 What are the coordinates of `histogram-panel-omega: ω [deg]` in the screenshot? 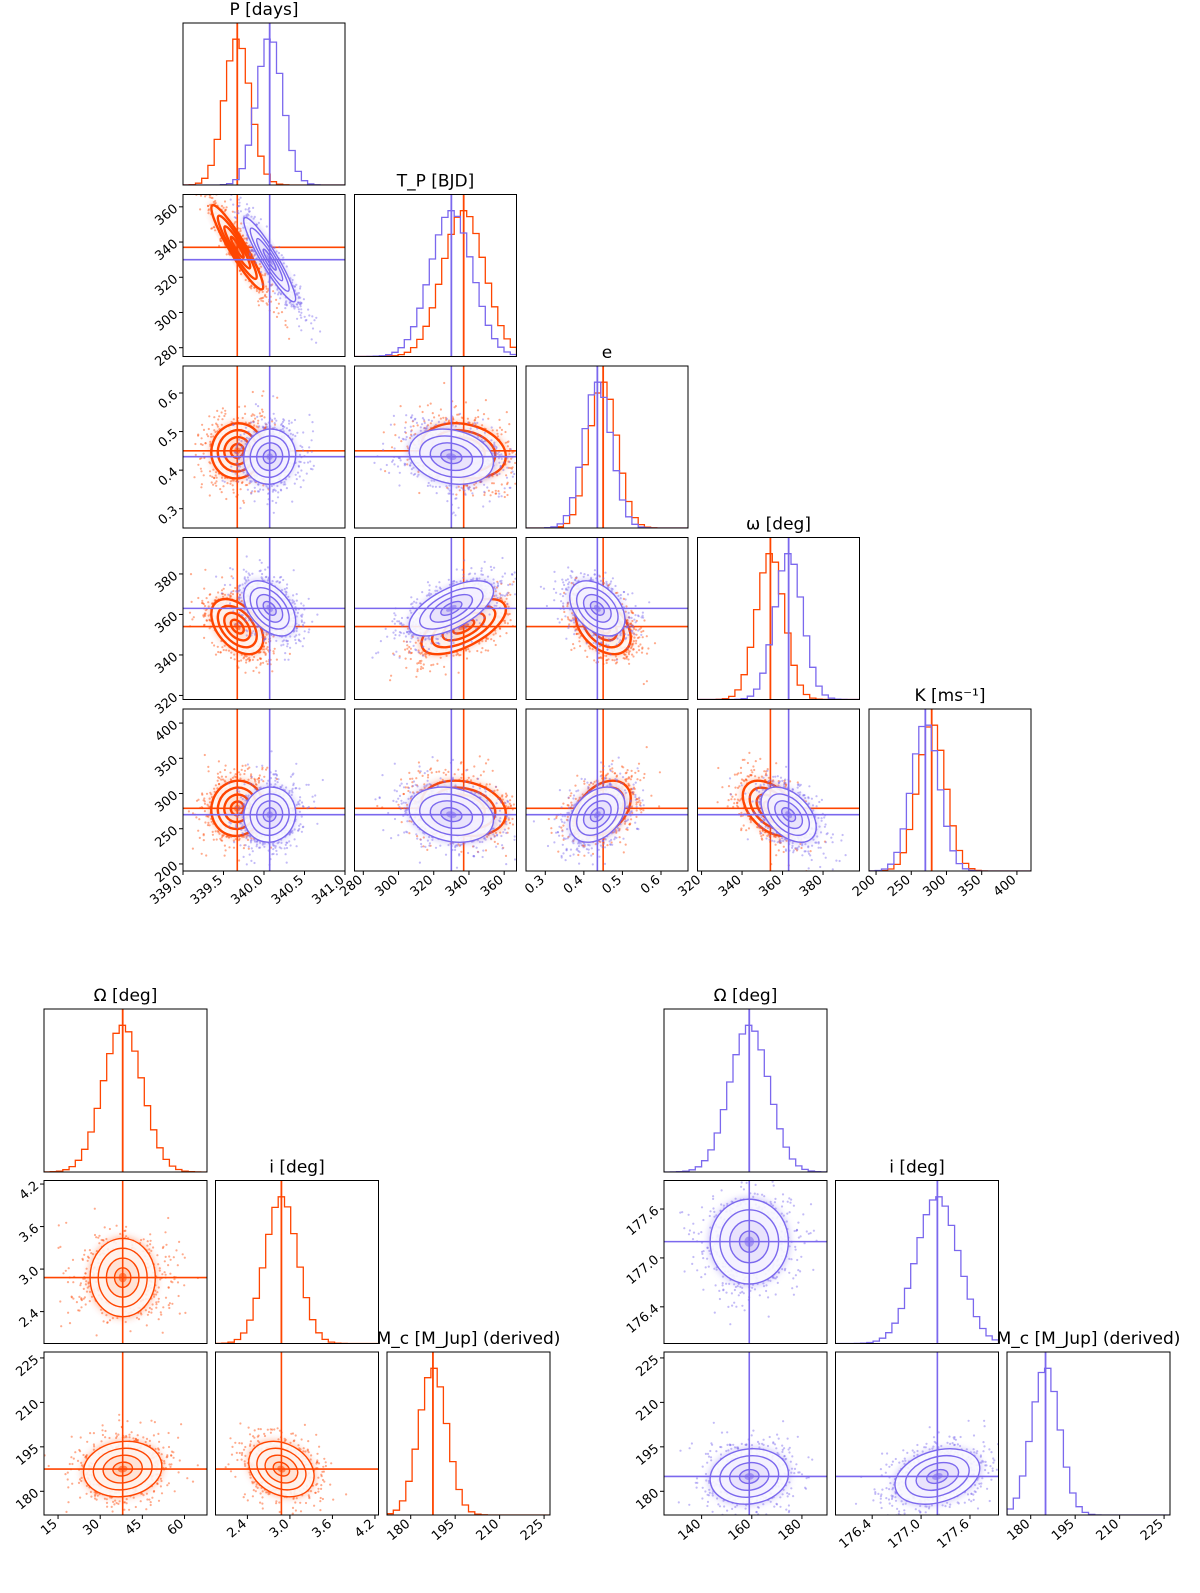 It's located at (778, 607).